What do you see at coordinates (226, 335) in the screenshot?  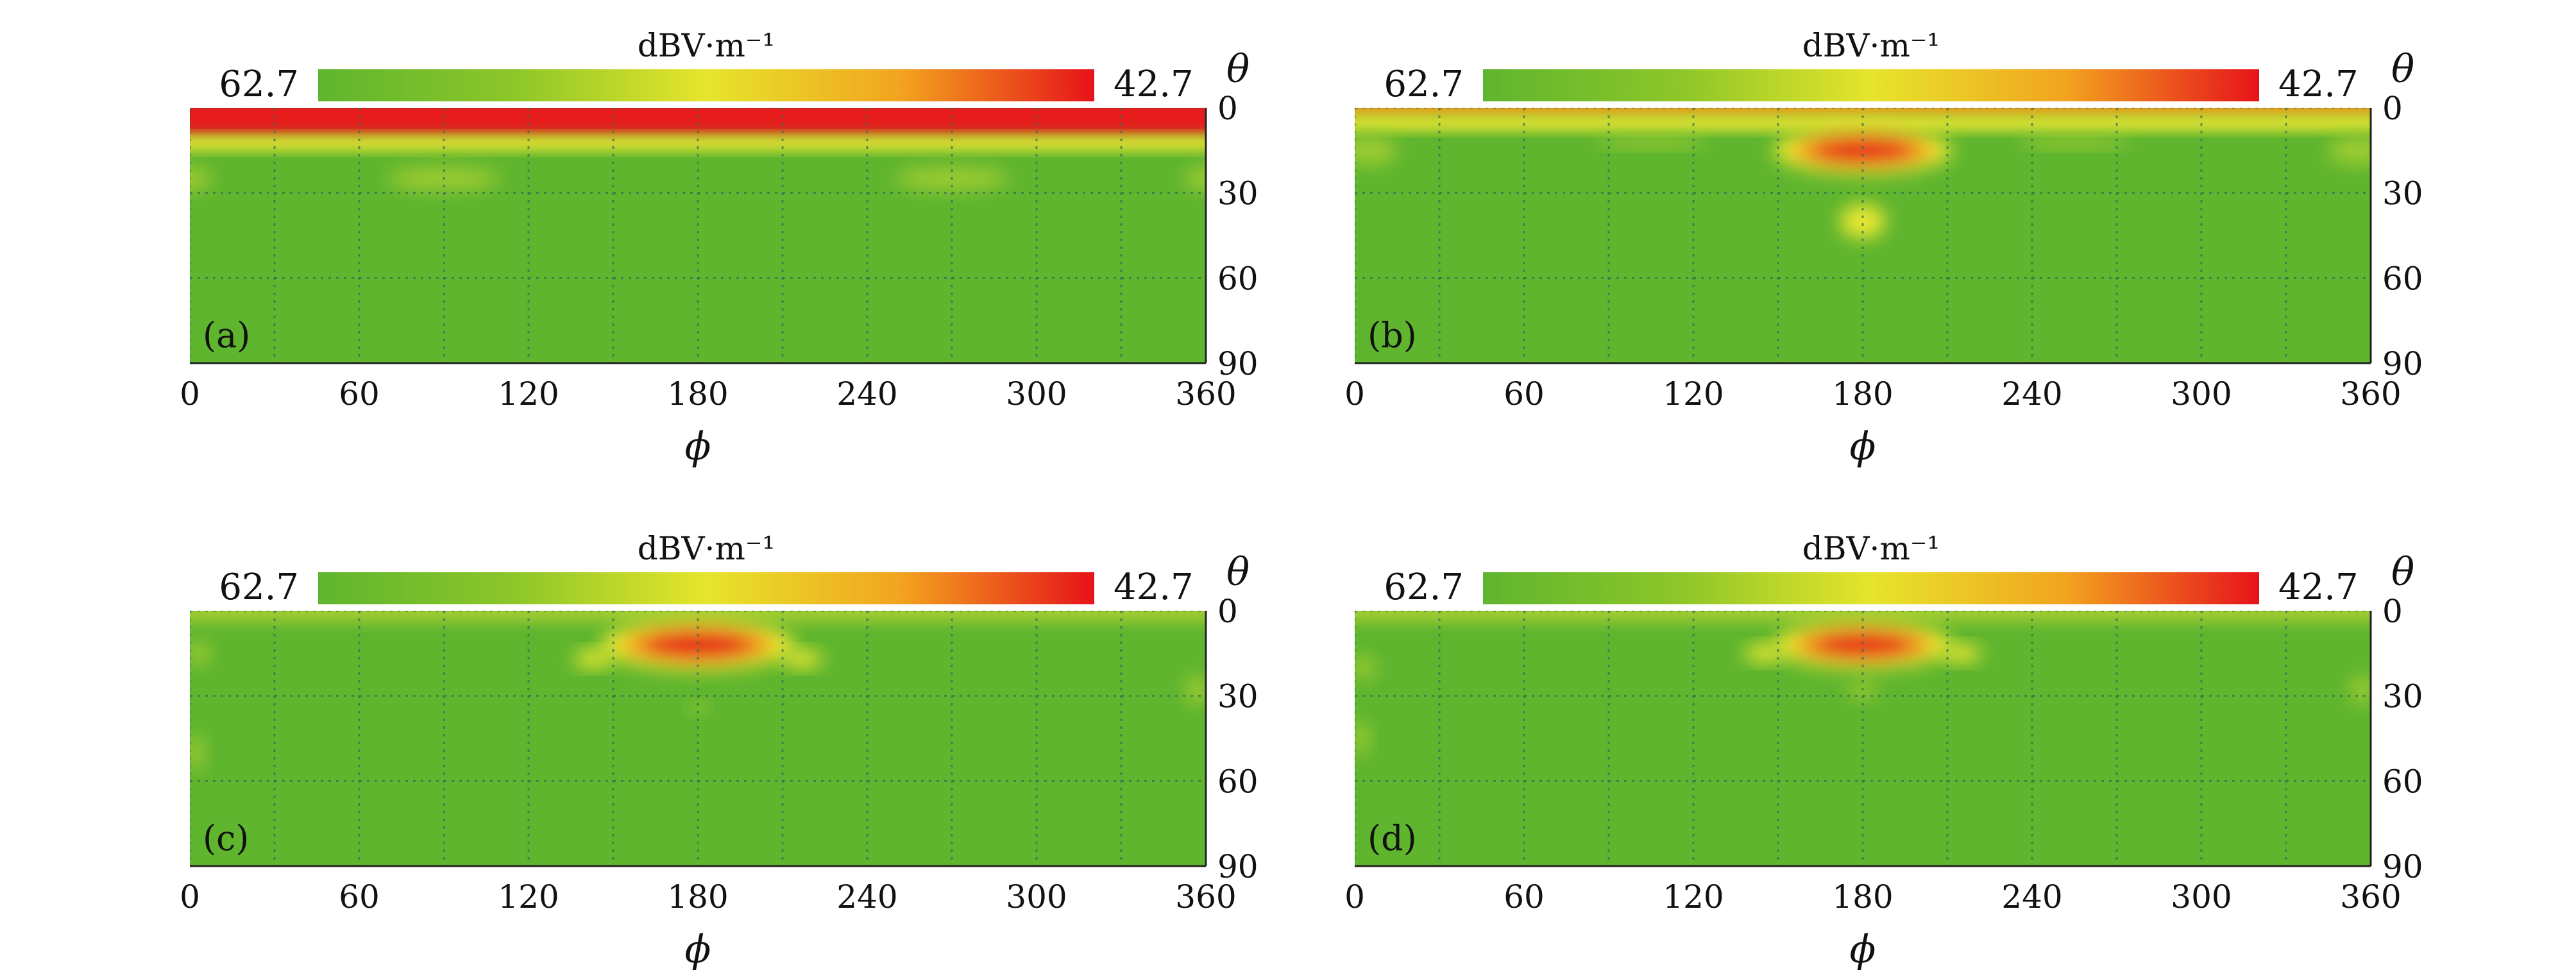 I see `panel-label: (a)` at bounding box center [226, 335].